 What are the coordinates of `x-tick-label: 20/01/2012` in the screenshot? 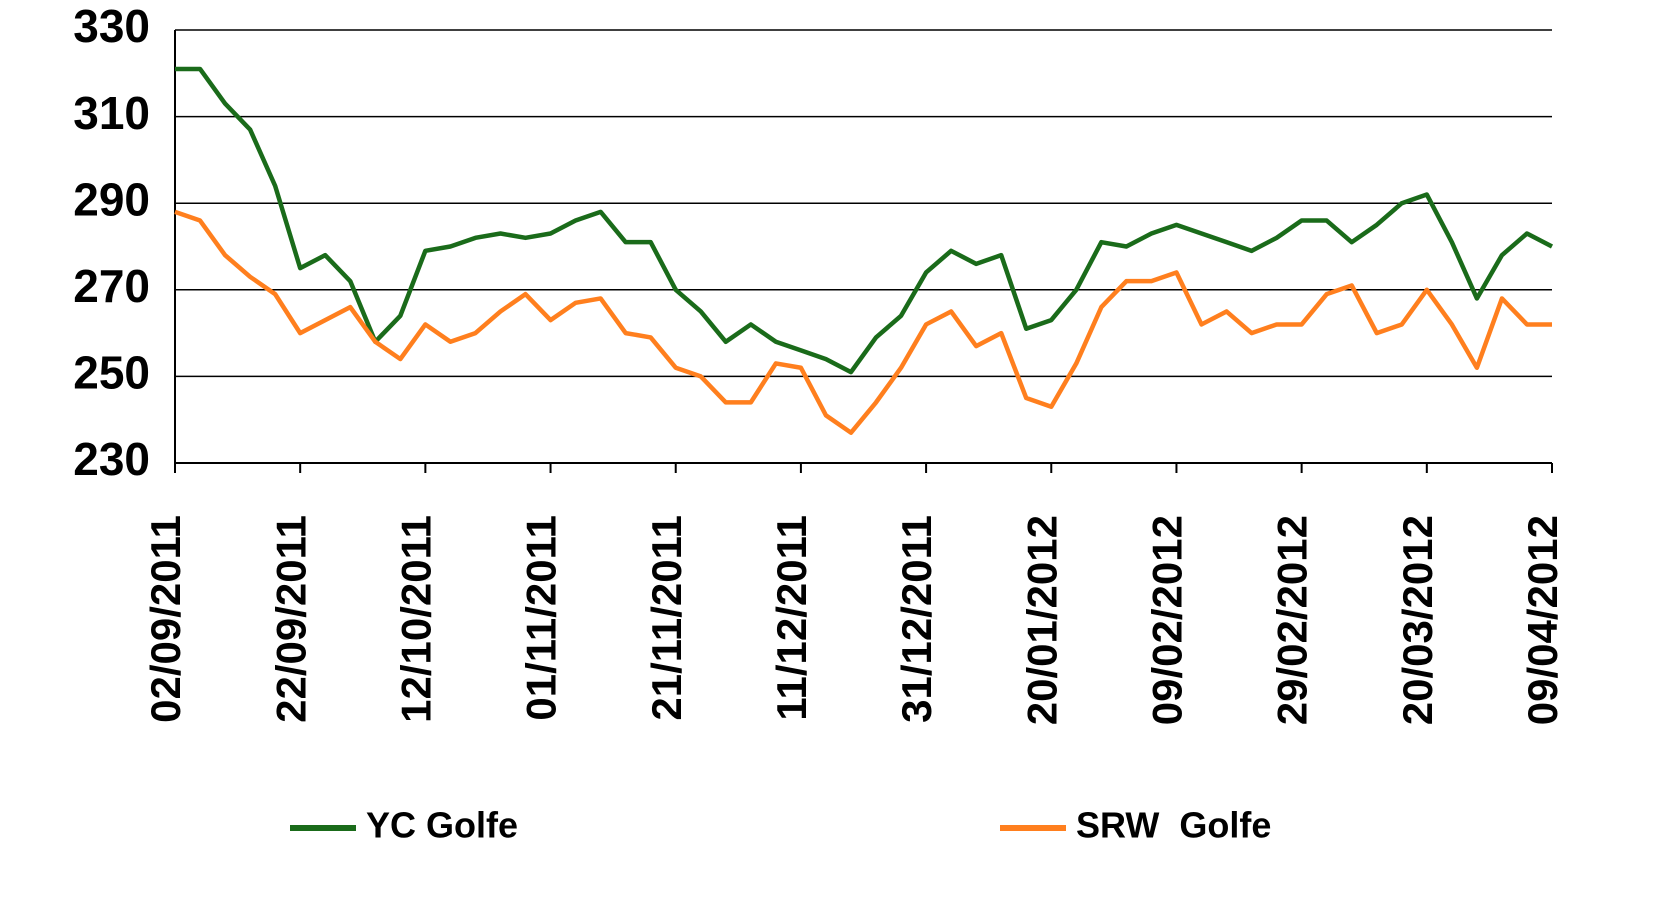 It's located at (1041, 620).